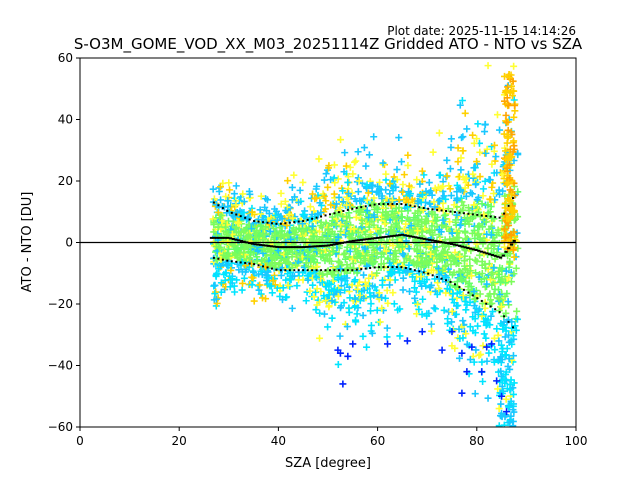  What do you see at coordinates (27, 242) in the screenshot?
I see `y-axis-label: ATO - NTO [DU]` at bounding box center [27, 242].